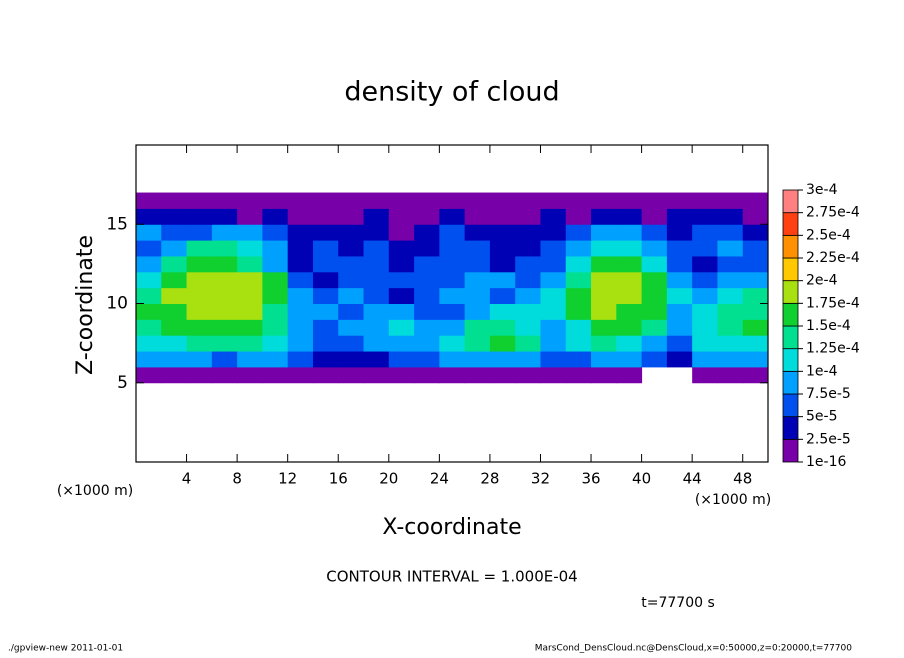 This screenshot has height=658, width=904. What do you see at coordinates (641, 479) in the screenshot?
I see `x-tick-label: 40` at bounding box center [641, 479].